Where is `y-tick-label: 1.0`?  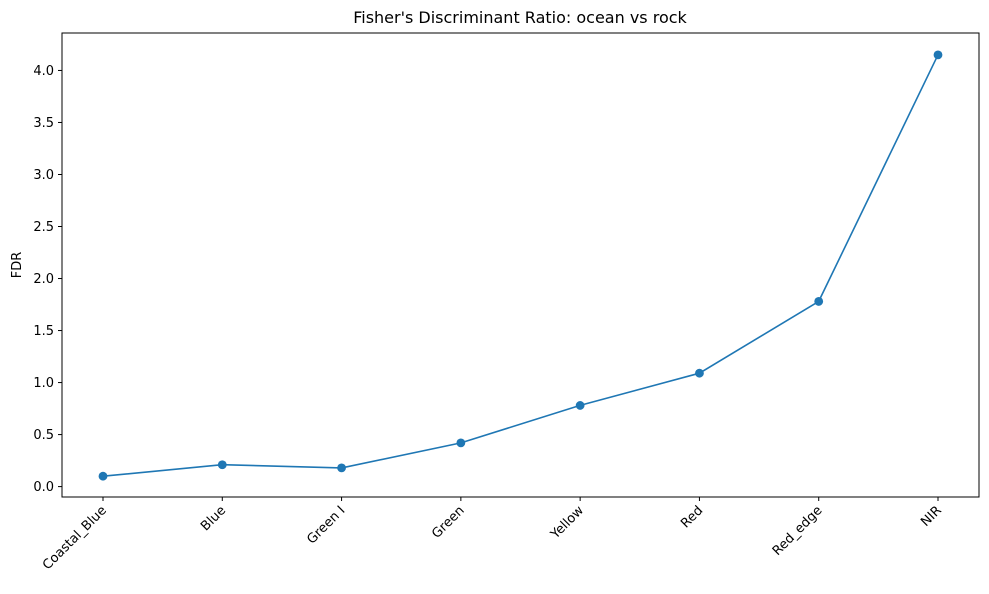 y-tick-label: 1.0 is located at coordinates (43, 383).